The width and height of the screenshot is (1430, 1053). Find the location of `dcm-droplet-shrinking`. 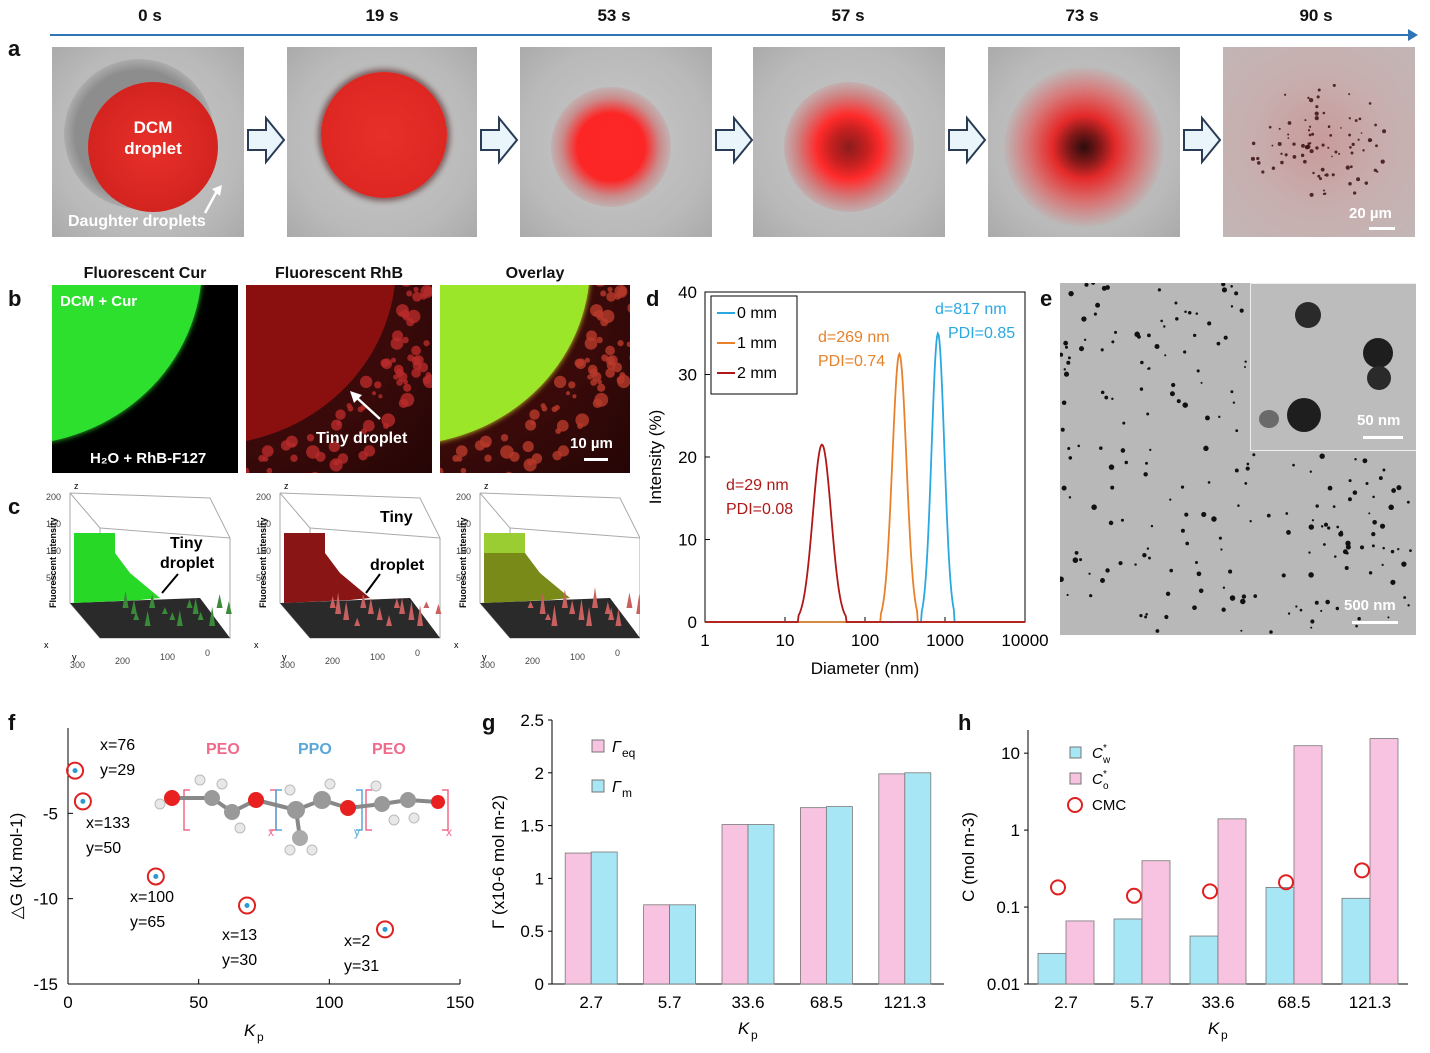

dcm-droplet-shrinking is located at coordinates (384, 135).